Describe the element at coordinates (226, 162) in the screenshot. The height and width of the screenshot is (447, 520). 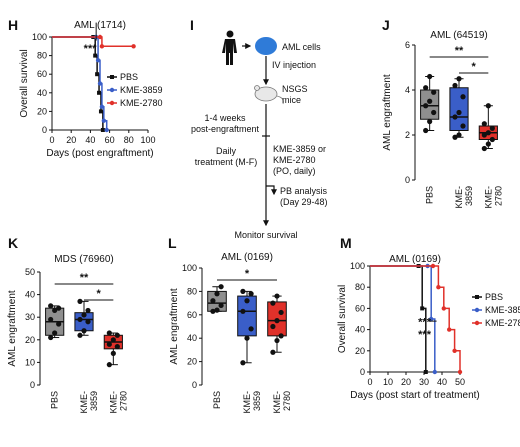
I see `diagram-treat-label-2: treatment (M-F)` at that location.